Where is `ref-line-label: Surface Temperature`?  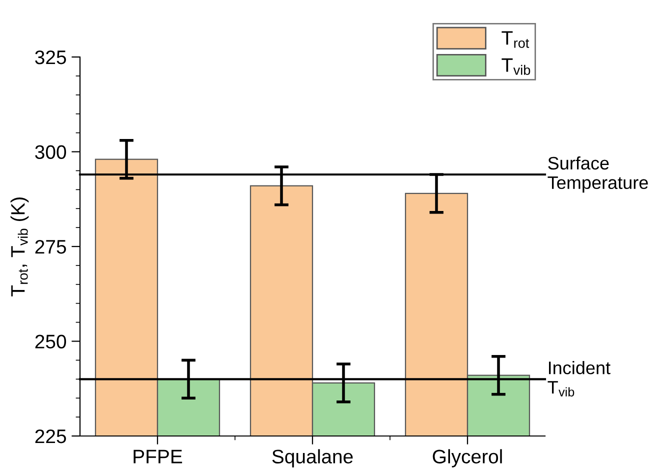 ref-line-label: Surface Temperature is located at coordinates (598, 174).